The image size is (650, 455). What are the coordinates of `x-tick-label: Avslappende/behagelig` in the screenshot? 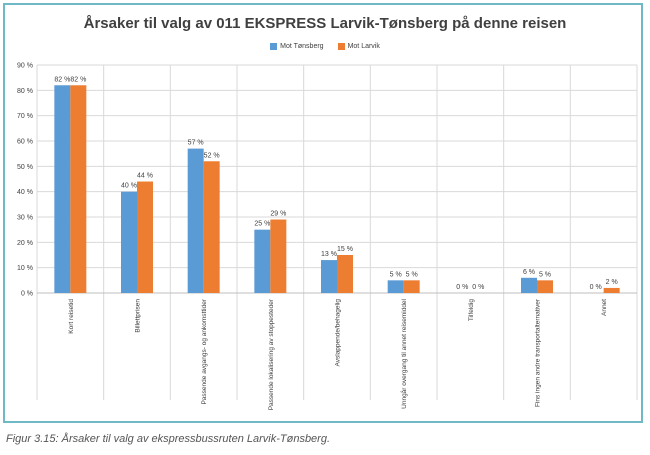 It's located at (338, 333).